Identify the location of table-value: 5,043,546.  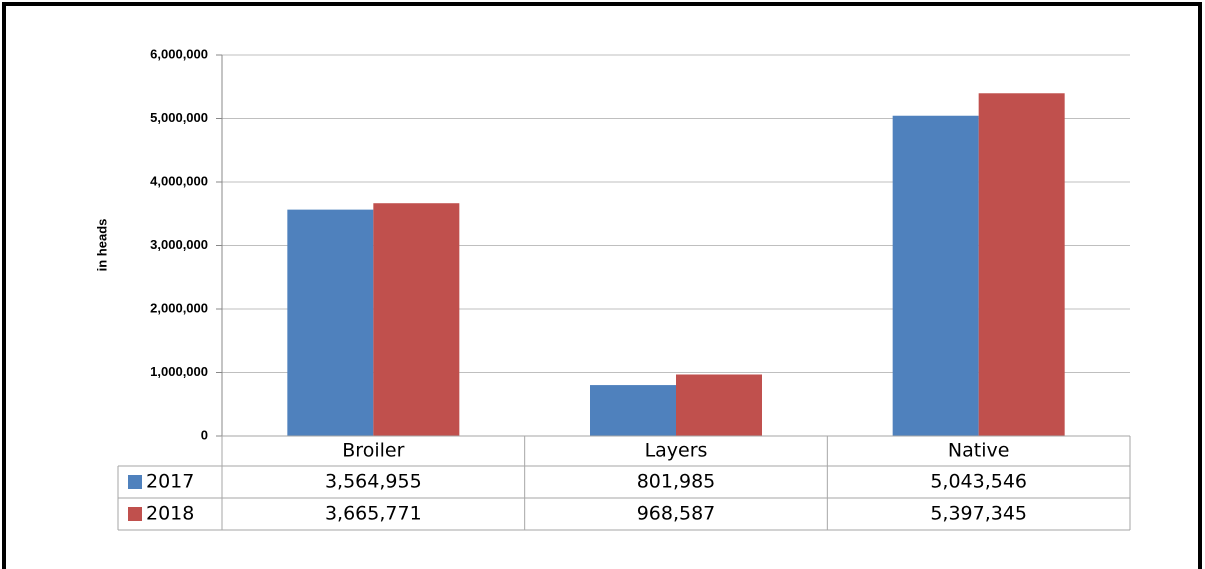
(978, 482).